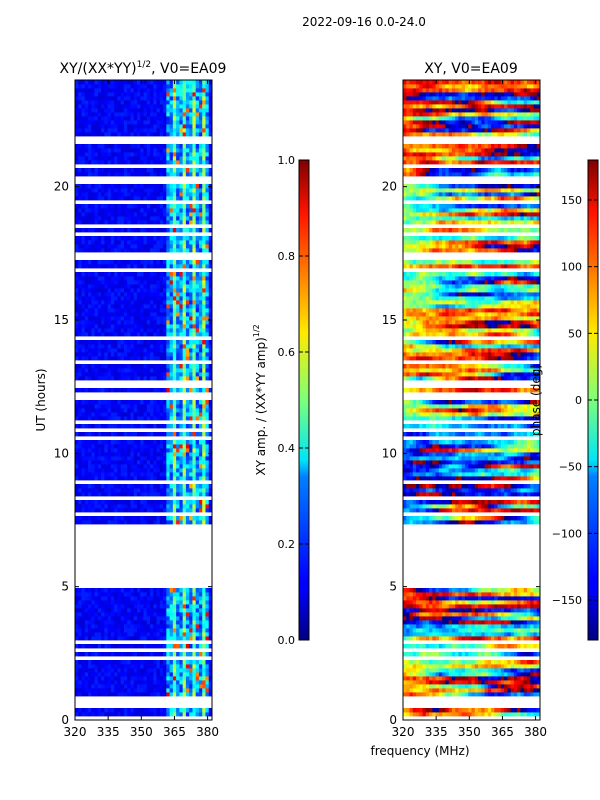 The width and height of the screenshot is (600, 800). I want to click on colorbar1, so click(304, 400).